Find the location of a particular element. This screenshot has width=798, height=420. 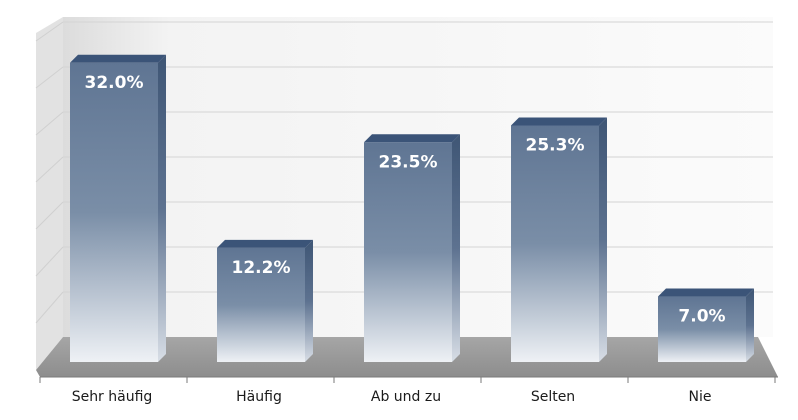

bar: 23.5% is located at coordinates (412, 248).